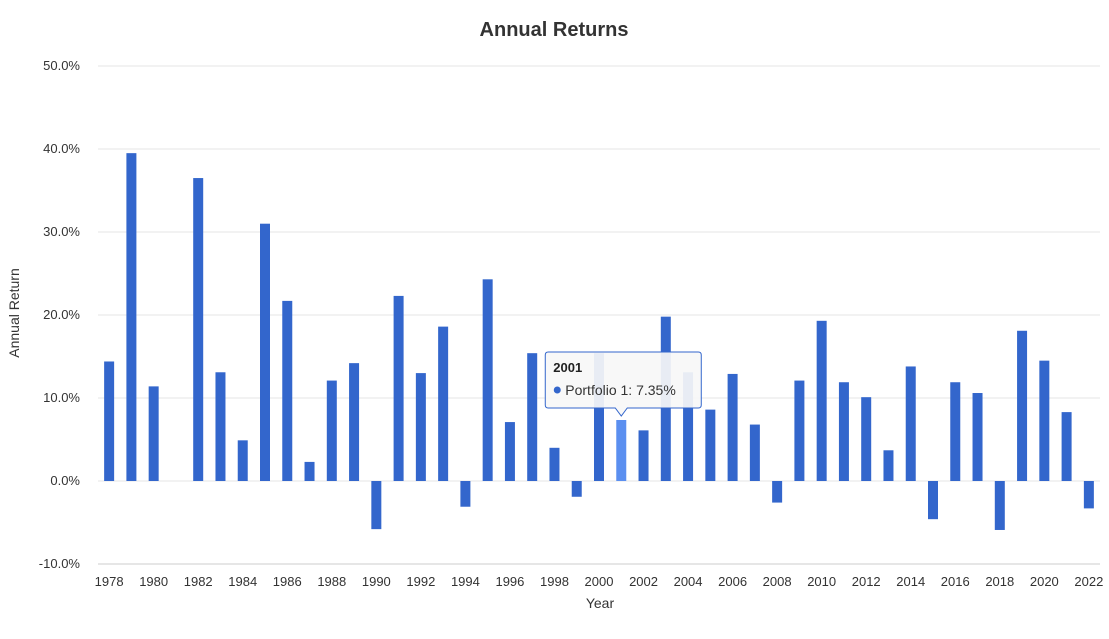  I want to click on bar-2000, so click(599, 417).